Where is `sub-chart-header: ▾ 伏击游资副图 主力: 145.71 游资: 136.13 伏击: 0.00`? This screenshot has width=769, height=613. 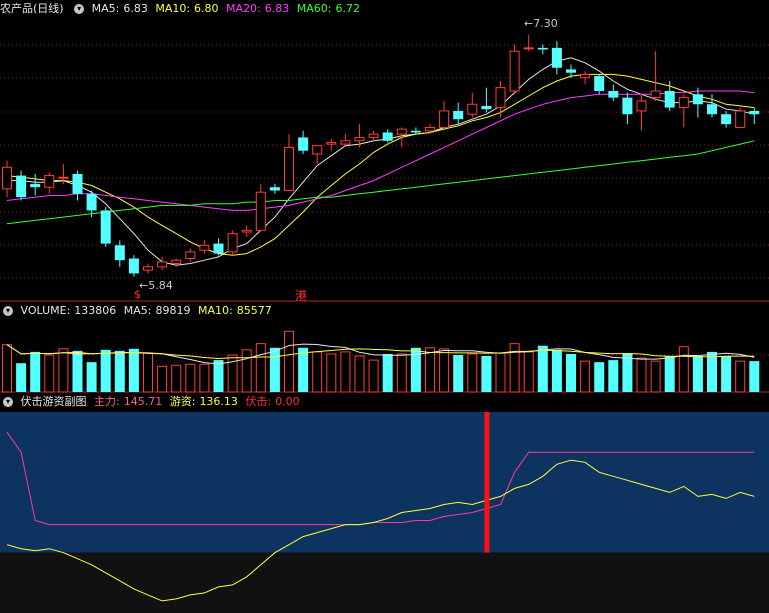 sub-chart-header: ▾ 伏击游资副图 主力: 145.71 游资: 136.13 伏击: 0.00 is located at coordinates (152, 402).